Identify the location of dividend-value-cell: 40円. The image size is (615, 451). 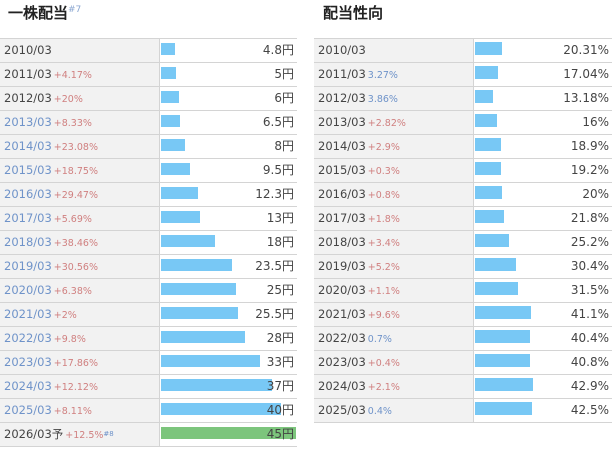
(228, 410).